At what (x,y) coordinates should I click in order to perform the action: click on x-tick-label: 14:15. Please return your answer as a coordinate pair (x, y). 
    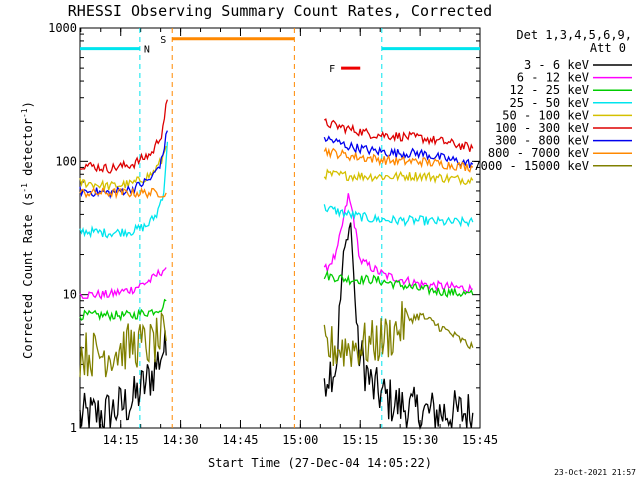
    Looking at the image, I should click on (121, 440).